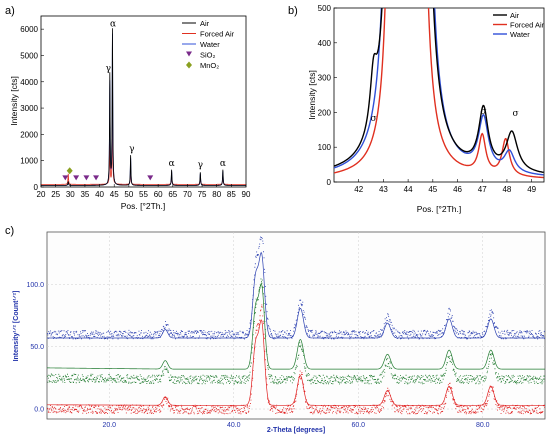 This screenshot has width=550, height=439. What do you see at coordinates (531, 189) in the screenshot?
I see `b-xtick-label: 49` at bounding box center [531, 189].